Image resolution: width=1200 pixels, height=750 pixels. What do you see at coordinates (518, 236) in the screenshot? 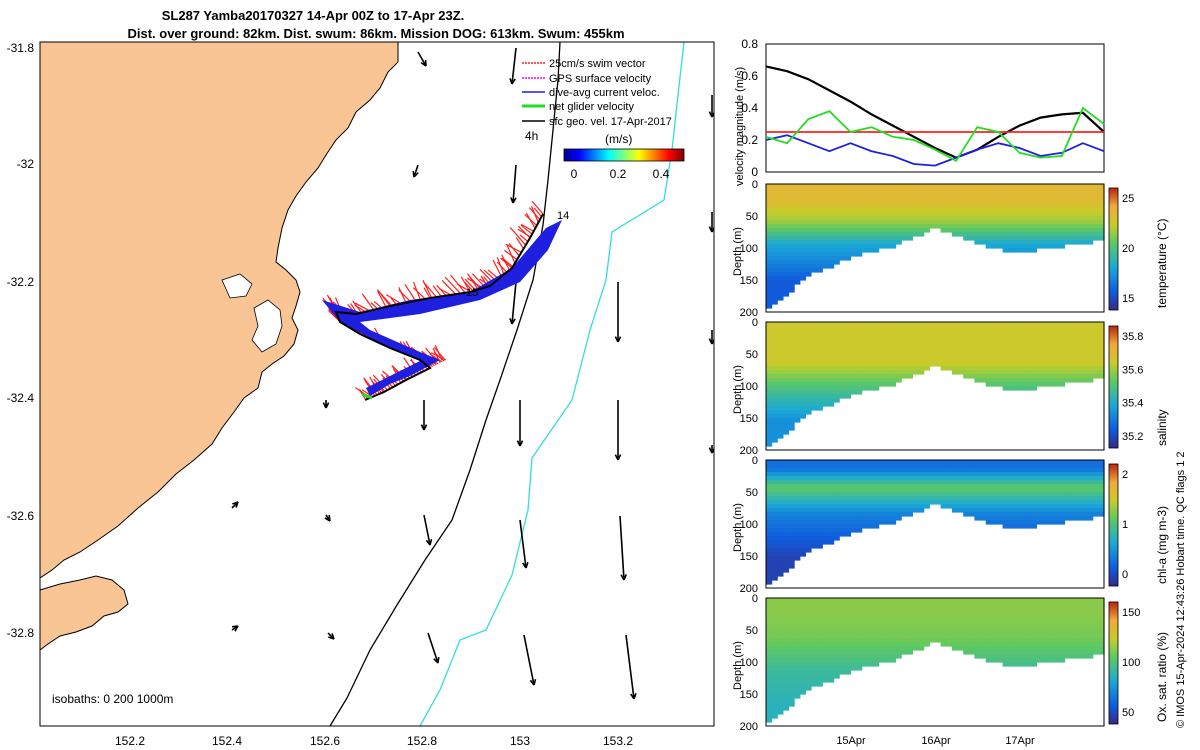
I see `swim-vector` at bounding box center [518, 236].